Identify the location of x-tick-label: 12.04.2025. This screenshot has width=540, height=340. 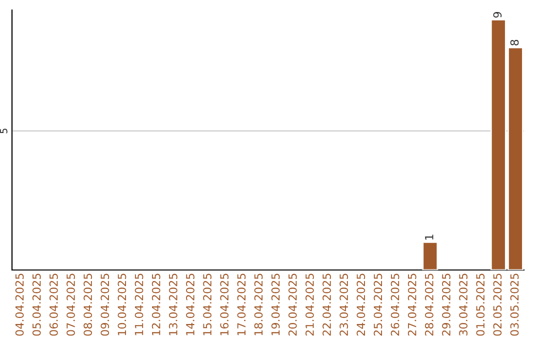
(156, 305).